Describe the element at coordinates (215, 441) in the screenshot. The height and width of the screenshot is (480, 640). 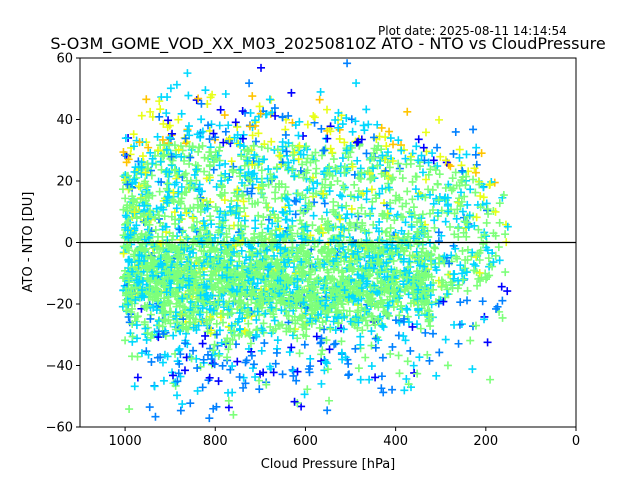
I see `x-tick-label: 800` at that location.